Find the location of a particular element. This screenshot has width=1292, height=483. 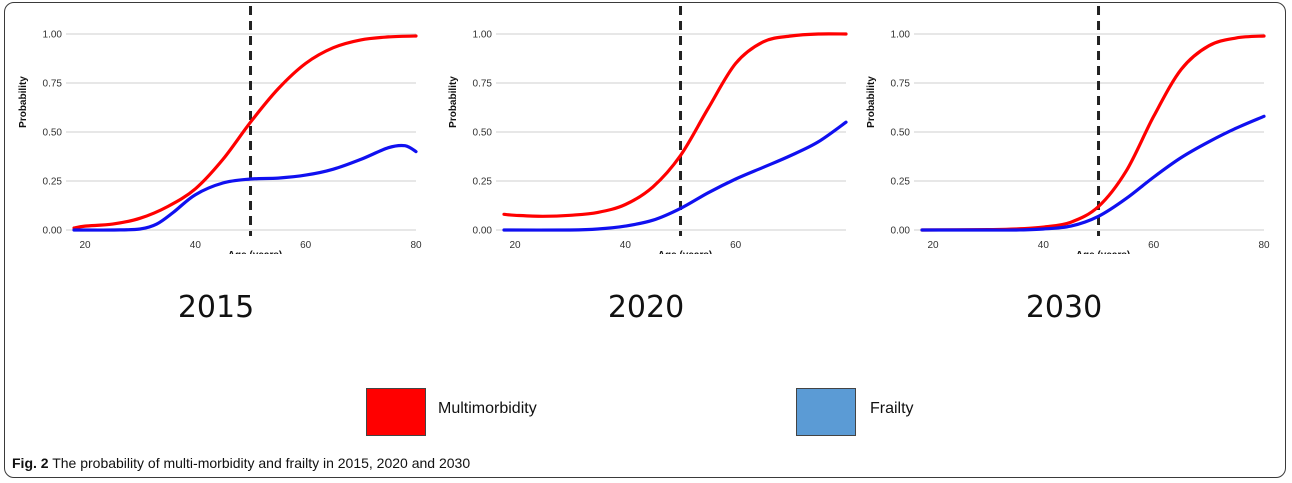

legend-swatch-frailty is located at coordinates (826, 412).